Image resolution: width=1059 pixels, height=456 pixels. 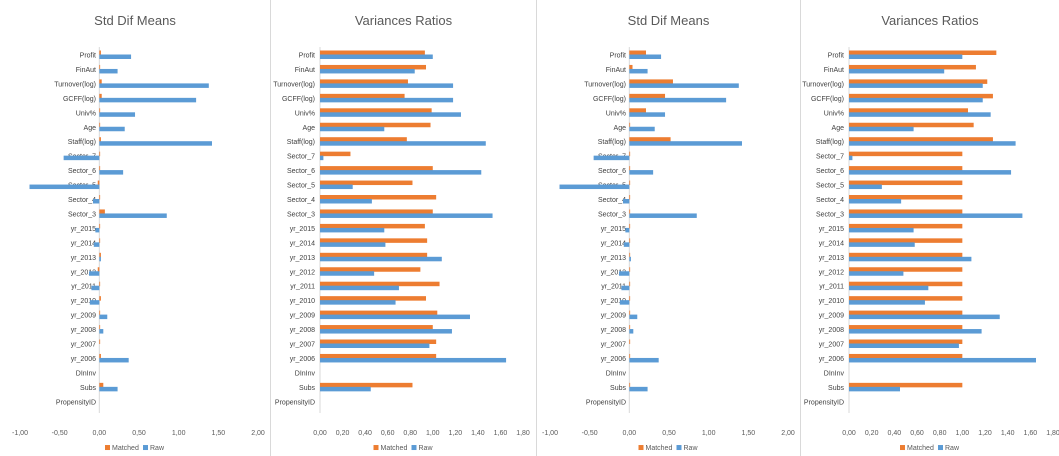 I want to click on category-label: Age, so click(x=620, y=128).